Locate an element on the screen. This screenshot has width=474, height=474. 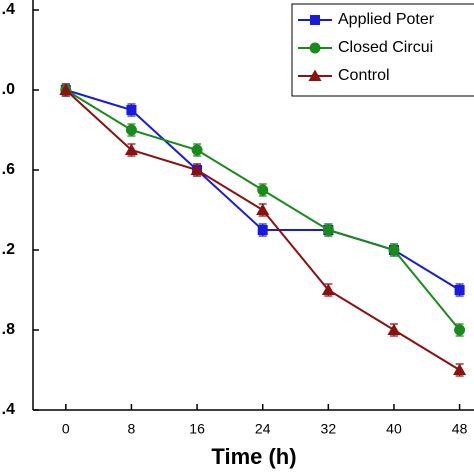
y-tick-label: .0 is located at coordinates (8, 89).